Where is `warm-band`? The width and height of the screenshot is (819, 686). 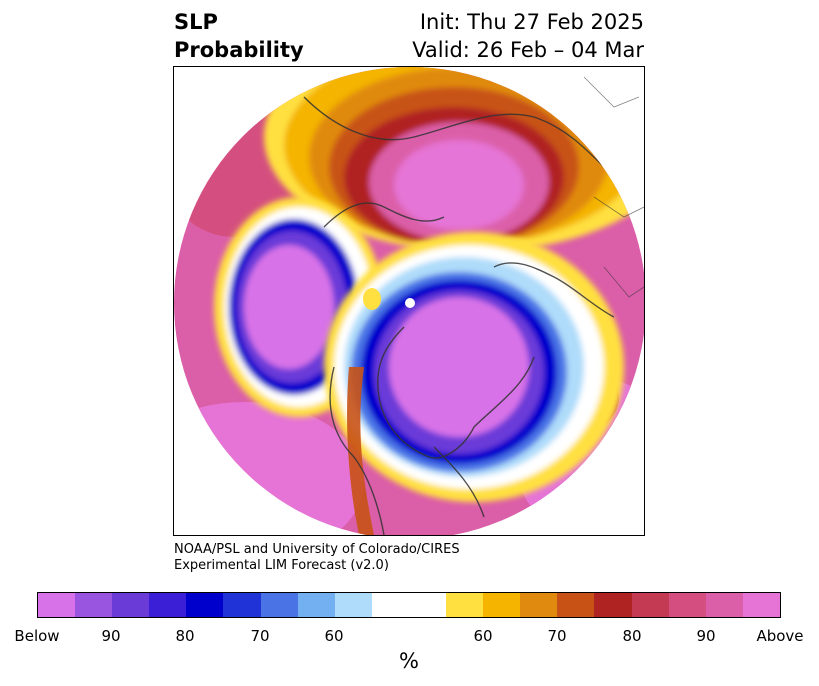 warm-band is located at coordinates (360, 451).